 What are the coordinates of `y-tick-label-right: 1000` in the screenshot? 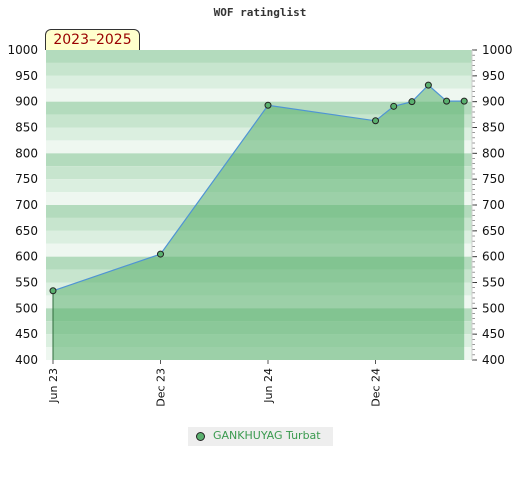 It's located at (497, 50).